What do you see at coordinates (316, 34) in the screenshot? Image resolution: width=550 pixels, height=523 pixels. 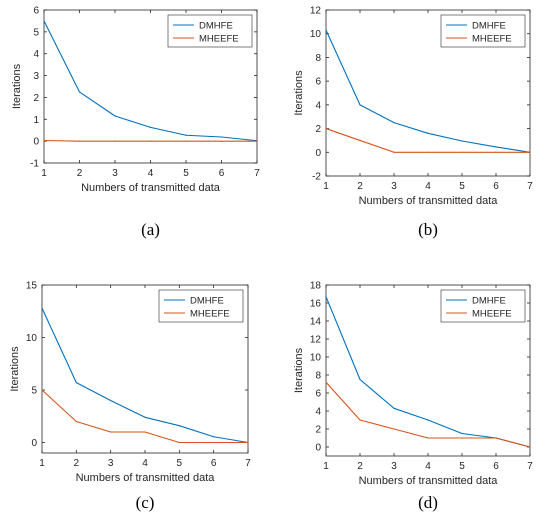 I see `y-tick-label: 10` at bounding box center [316, 34].